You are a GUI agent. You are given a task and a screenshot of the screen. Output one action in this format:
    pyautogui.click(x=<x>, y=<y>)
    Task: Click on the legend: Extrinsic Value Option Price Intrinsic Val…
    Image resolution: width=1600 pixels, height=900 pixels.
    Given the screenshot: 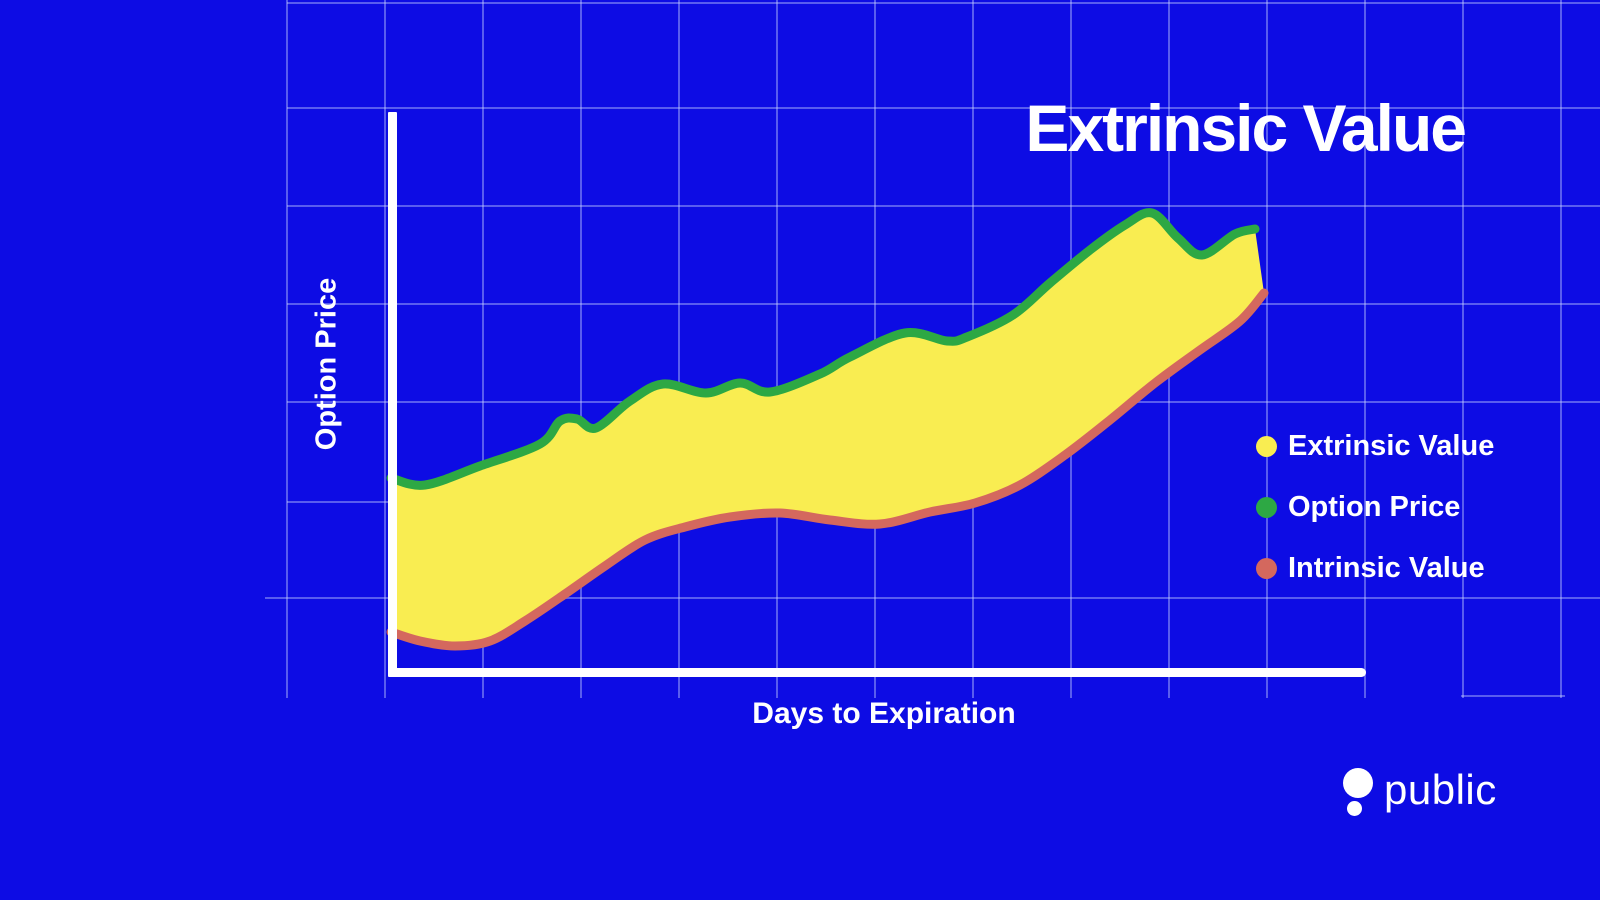 What is the action you would take?
    pyautogui.click(x=1375, y=521)
    